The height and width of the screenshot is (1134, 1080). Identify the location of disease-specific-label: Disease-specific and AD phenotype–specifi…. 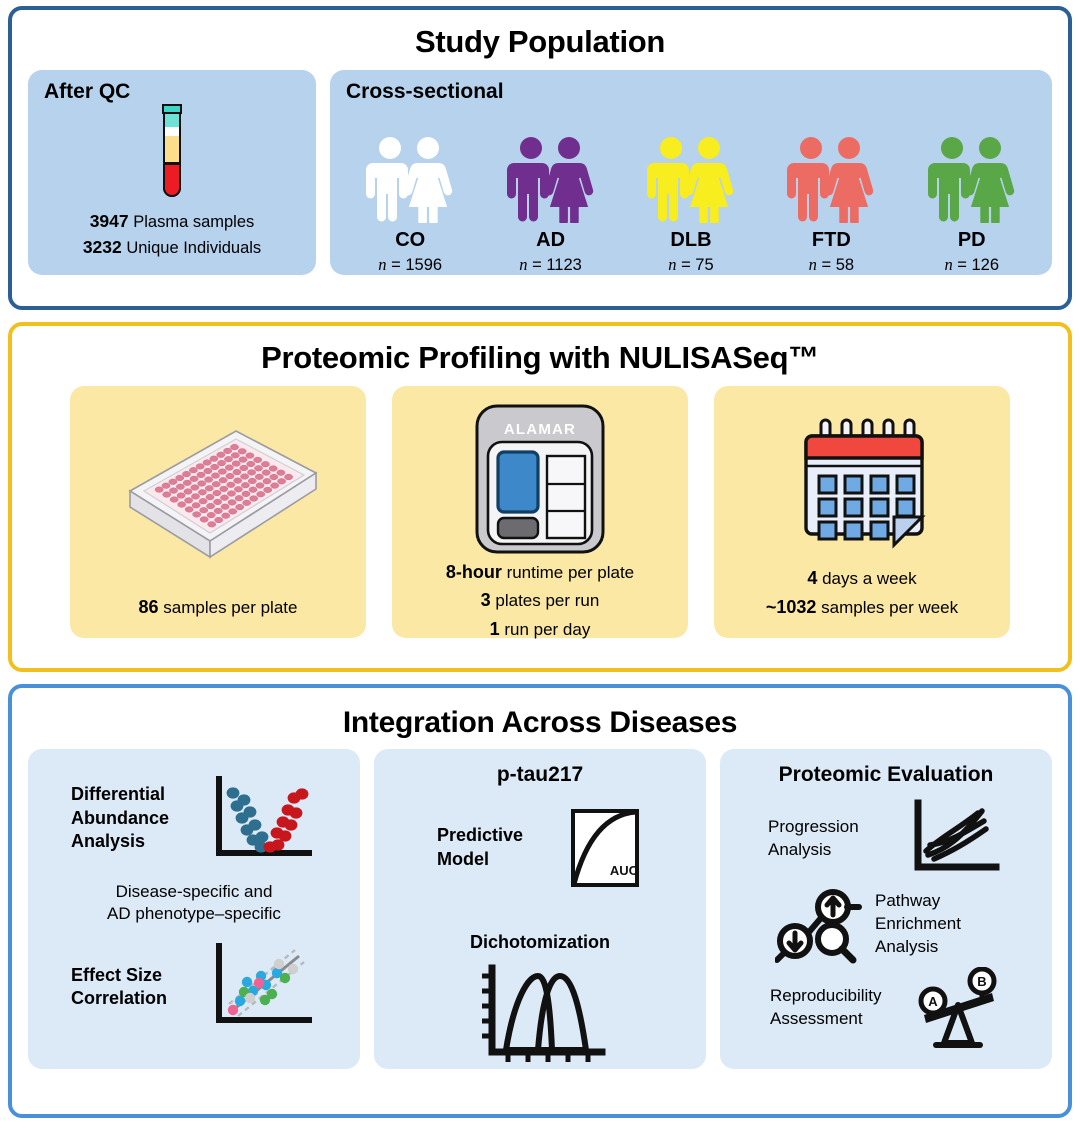
(194, 902).